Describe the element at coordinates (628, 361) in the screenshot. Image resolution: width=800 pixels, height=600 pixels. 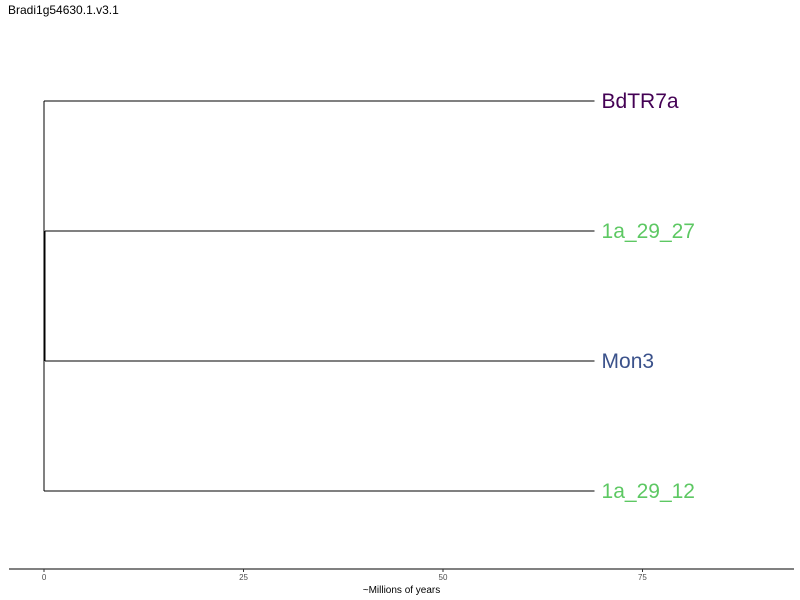
I see `tip-label: Mon3` at that location.